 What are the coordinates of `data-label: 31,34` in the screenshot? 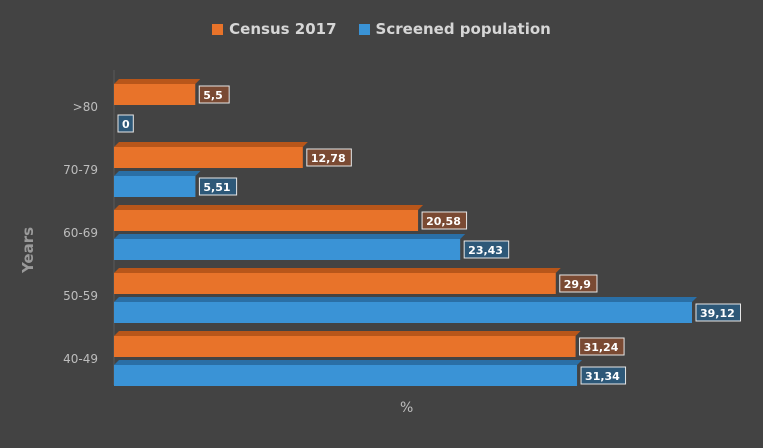 It's located at (602, 376).